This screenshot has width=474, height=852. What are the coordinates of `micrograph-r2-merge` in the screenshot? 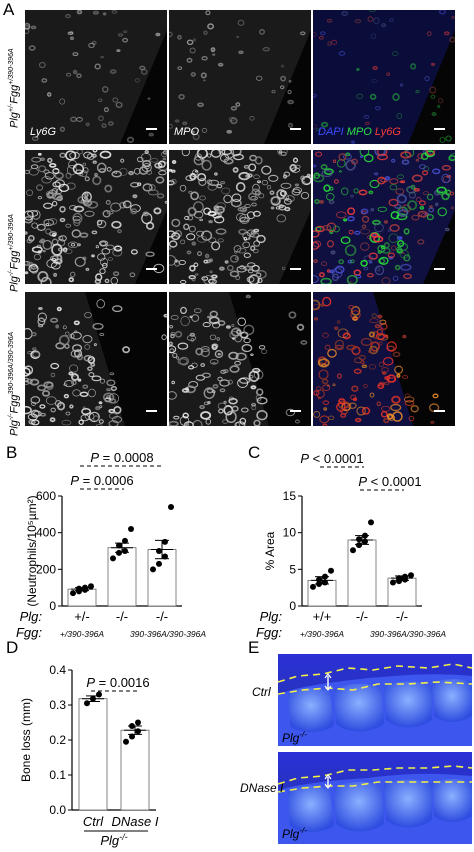 It's located at (384, 217).